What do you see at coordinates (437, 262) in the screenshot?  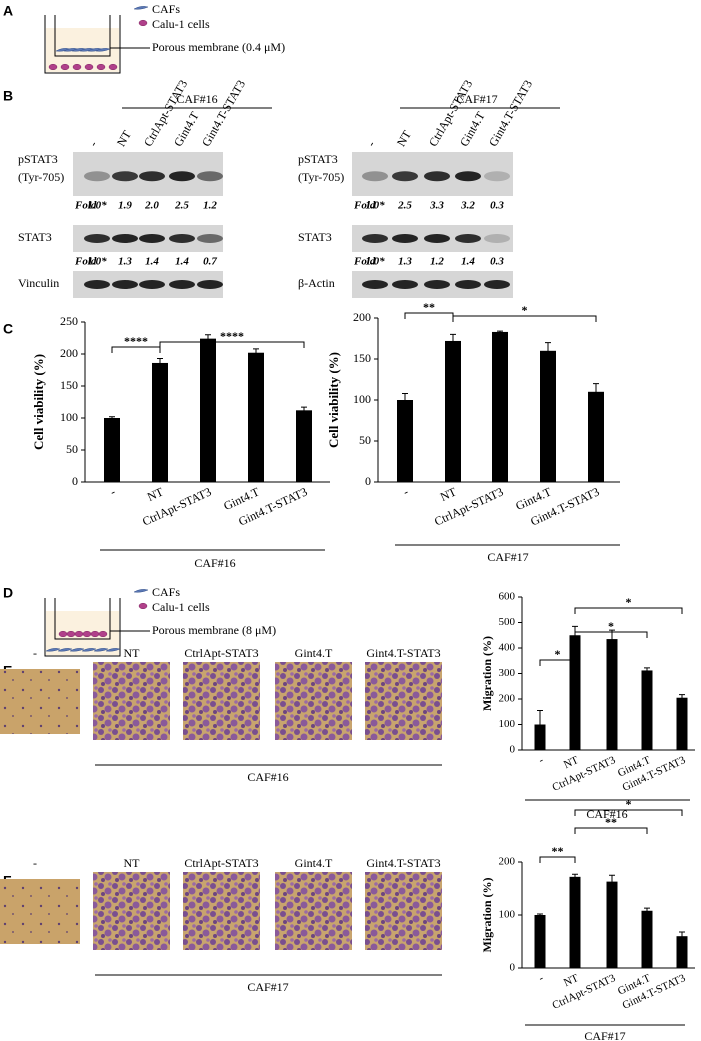 I see `fold-value: 1.2` at bounding box center [437, 262].